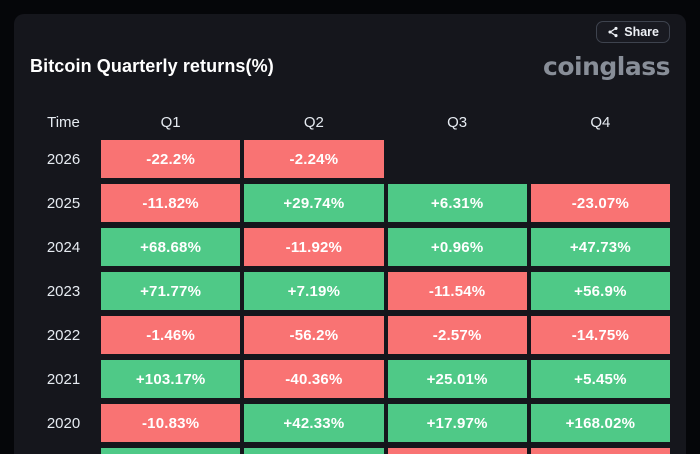  I want to click on return-cell: +17.97%, so click(457, 423).